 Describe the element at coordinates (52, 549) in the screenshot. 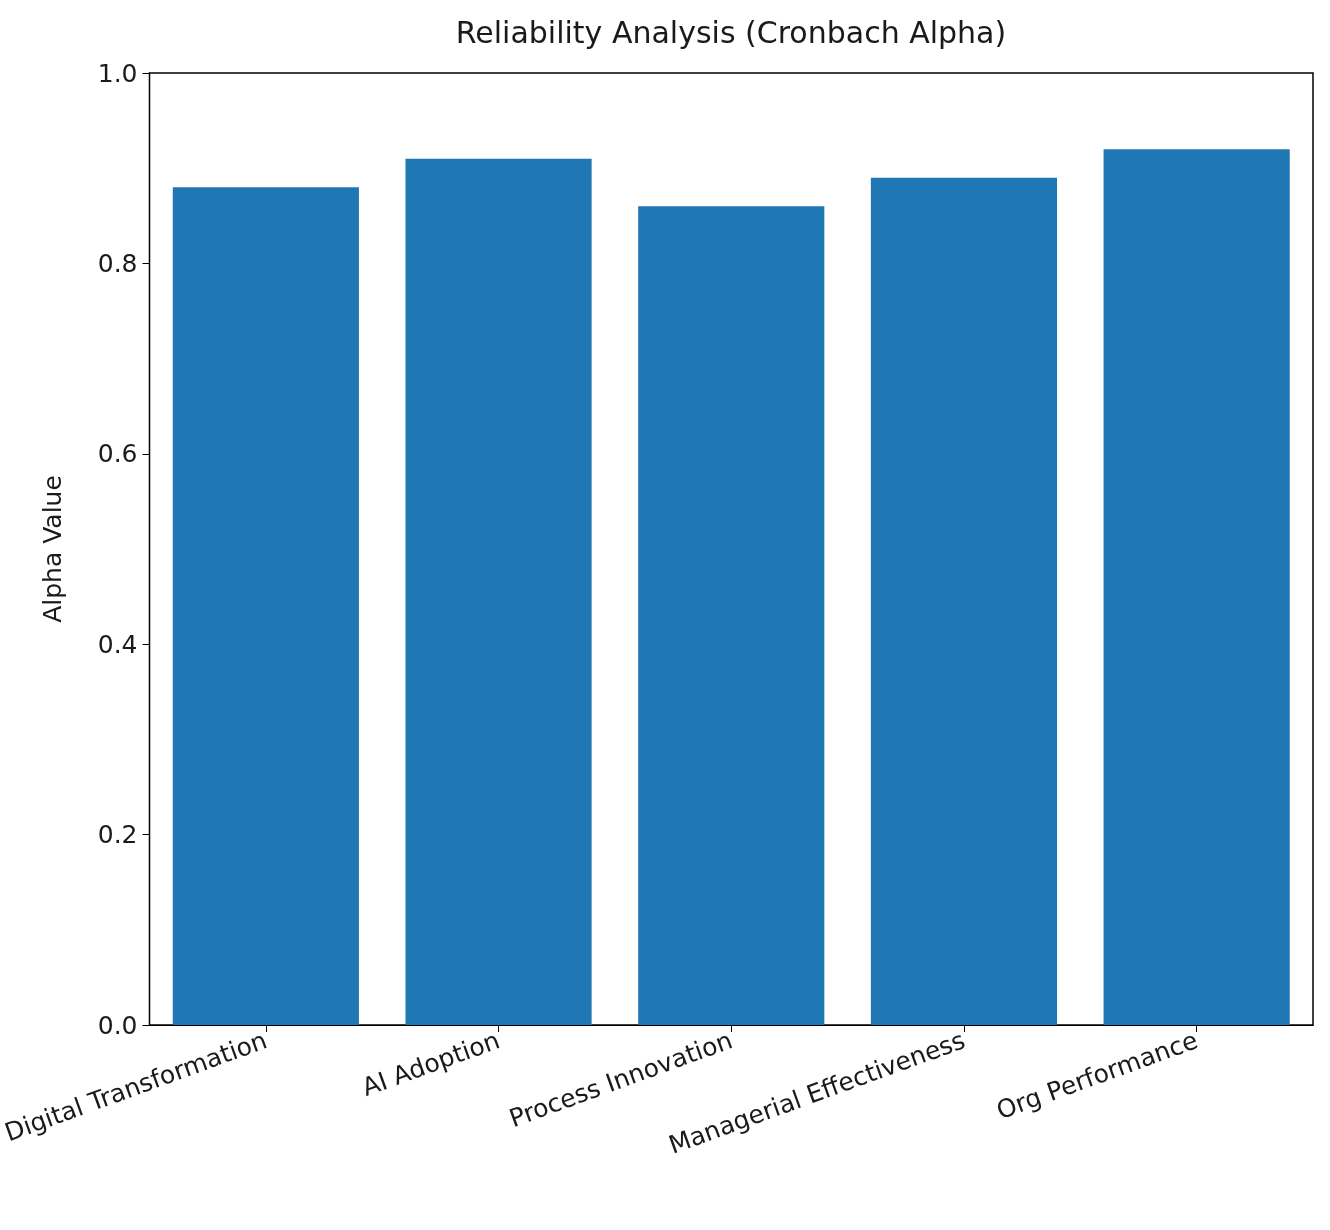

I see `y-axis-title: Alpha Value` at that location.